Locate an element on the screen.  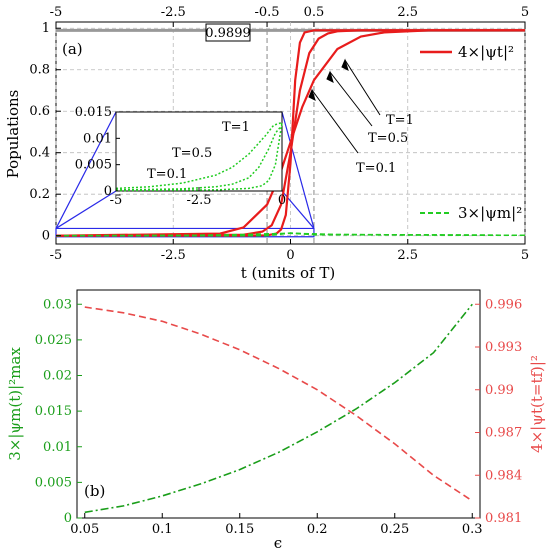
b-x-tick-label: 0.3 is located at coordinates (472, 529).